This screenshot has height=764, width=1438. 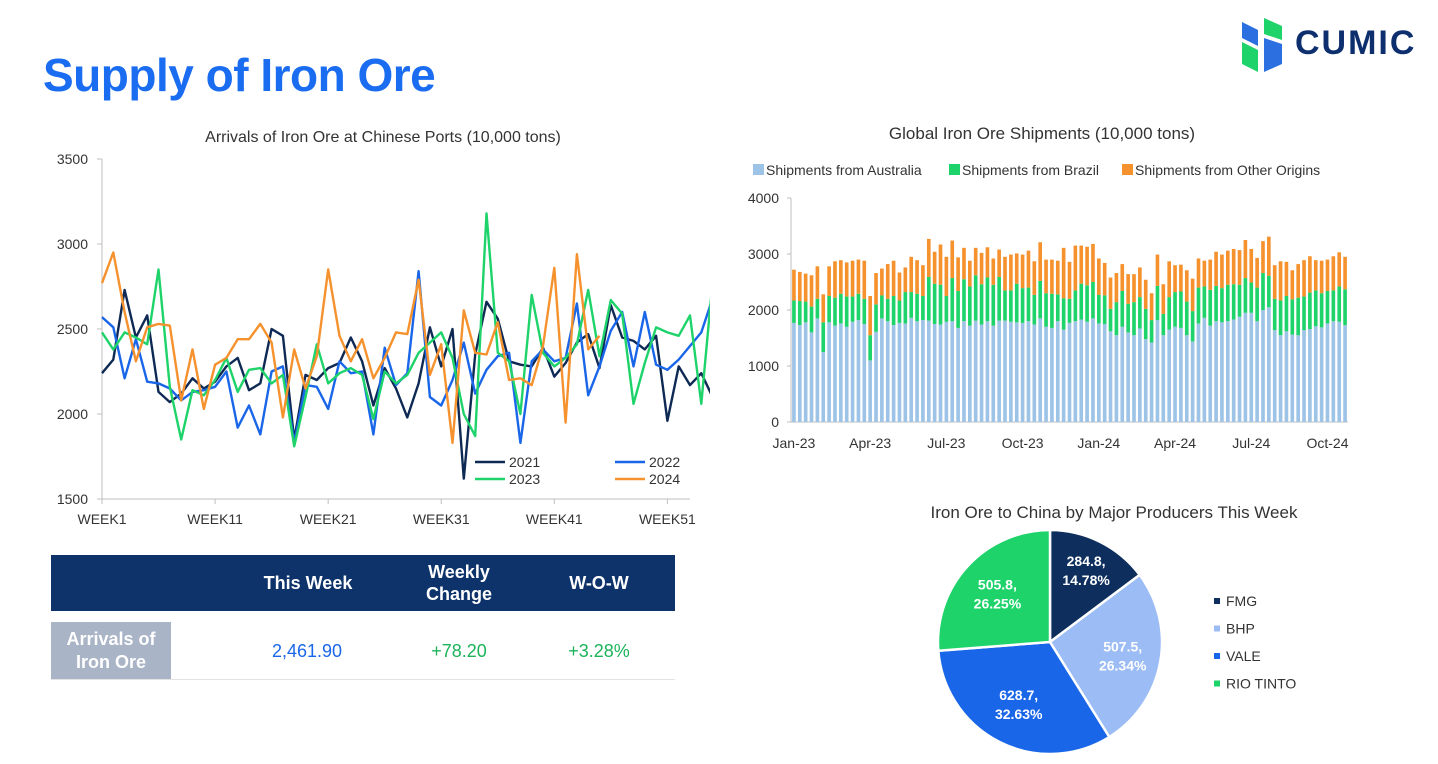 I want to click on y-tick-label: 2000, so click(x=763, y=310).